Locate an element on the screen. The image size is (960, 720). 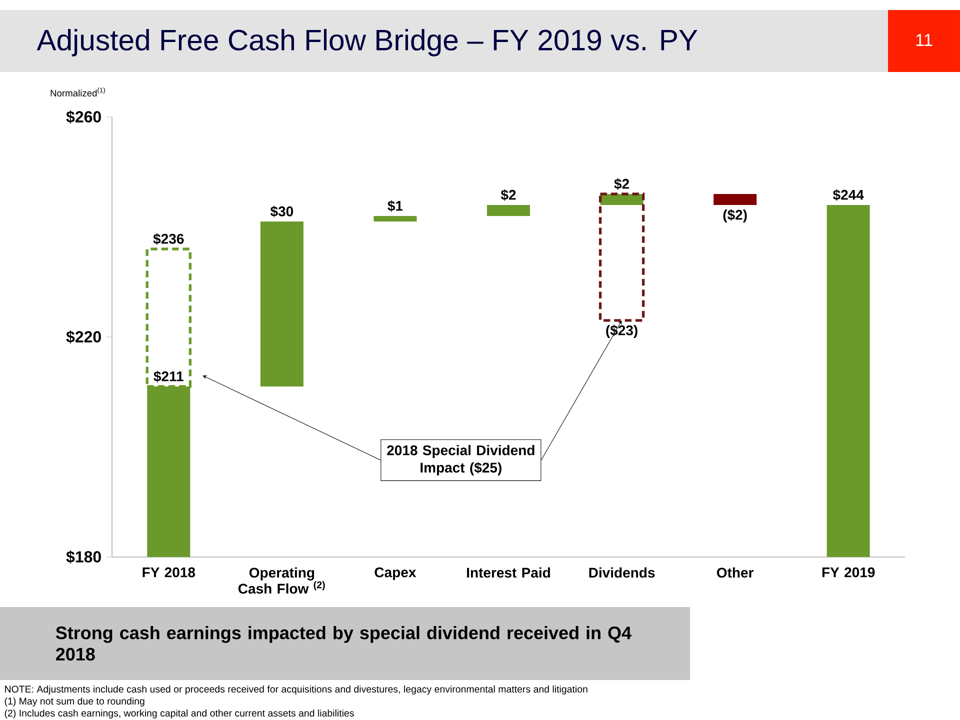
data-label: $211 is located at coordinates (169, 376).